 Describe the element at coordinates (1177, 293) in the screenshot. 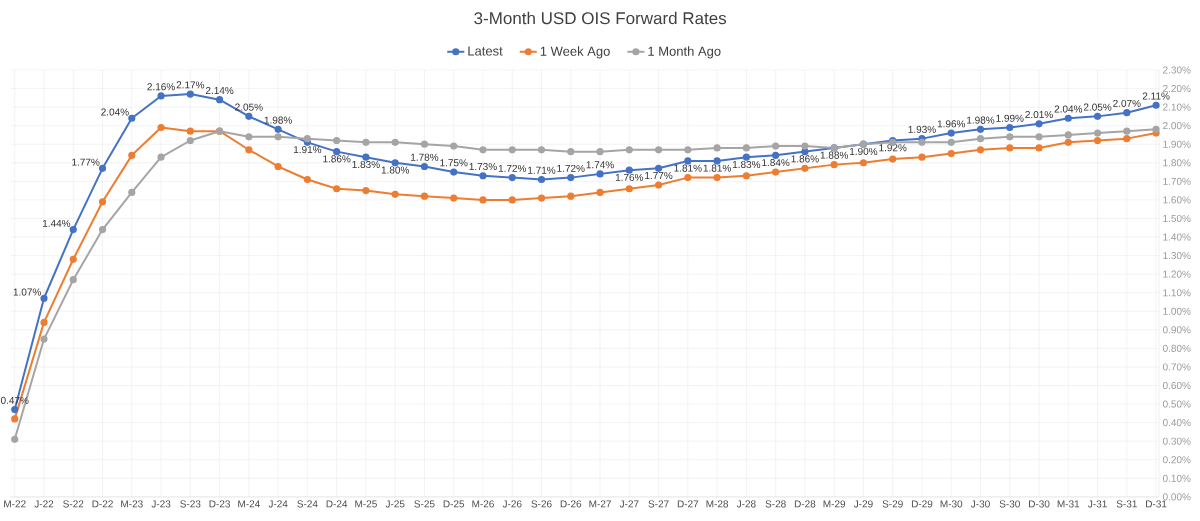

I see `y-tick-label: 1.10%` at that location.